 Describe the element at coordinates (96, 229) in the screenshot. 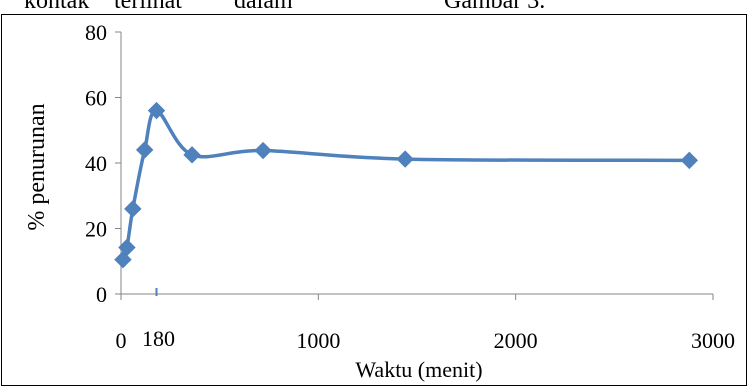

I see `y-tick-label: 20` at that location.